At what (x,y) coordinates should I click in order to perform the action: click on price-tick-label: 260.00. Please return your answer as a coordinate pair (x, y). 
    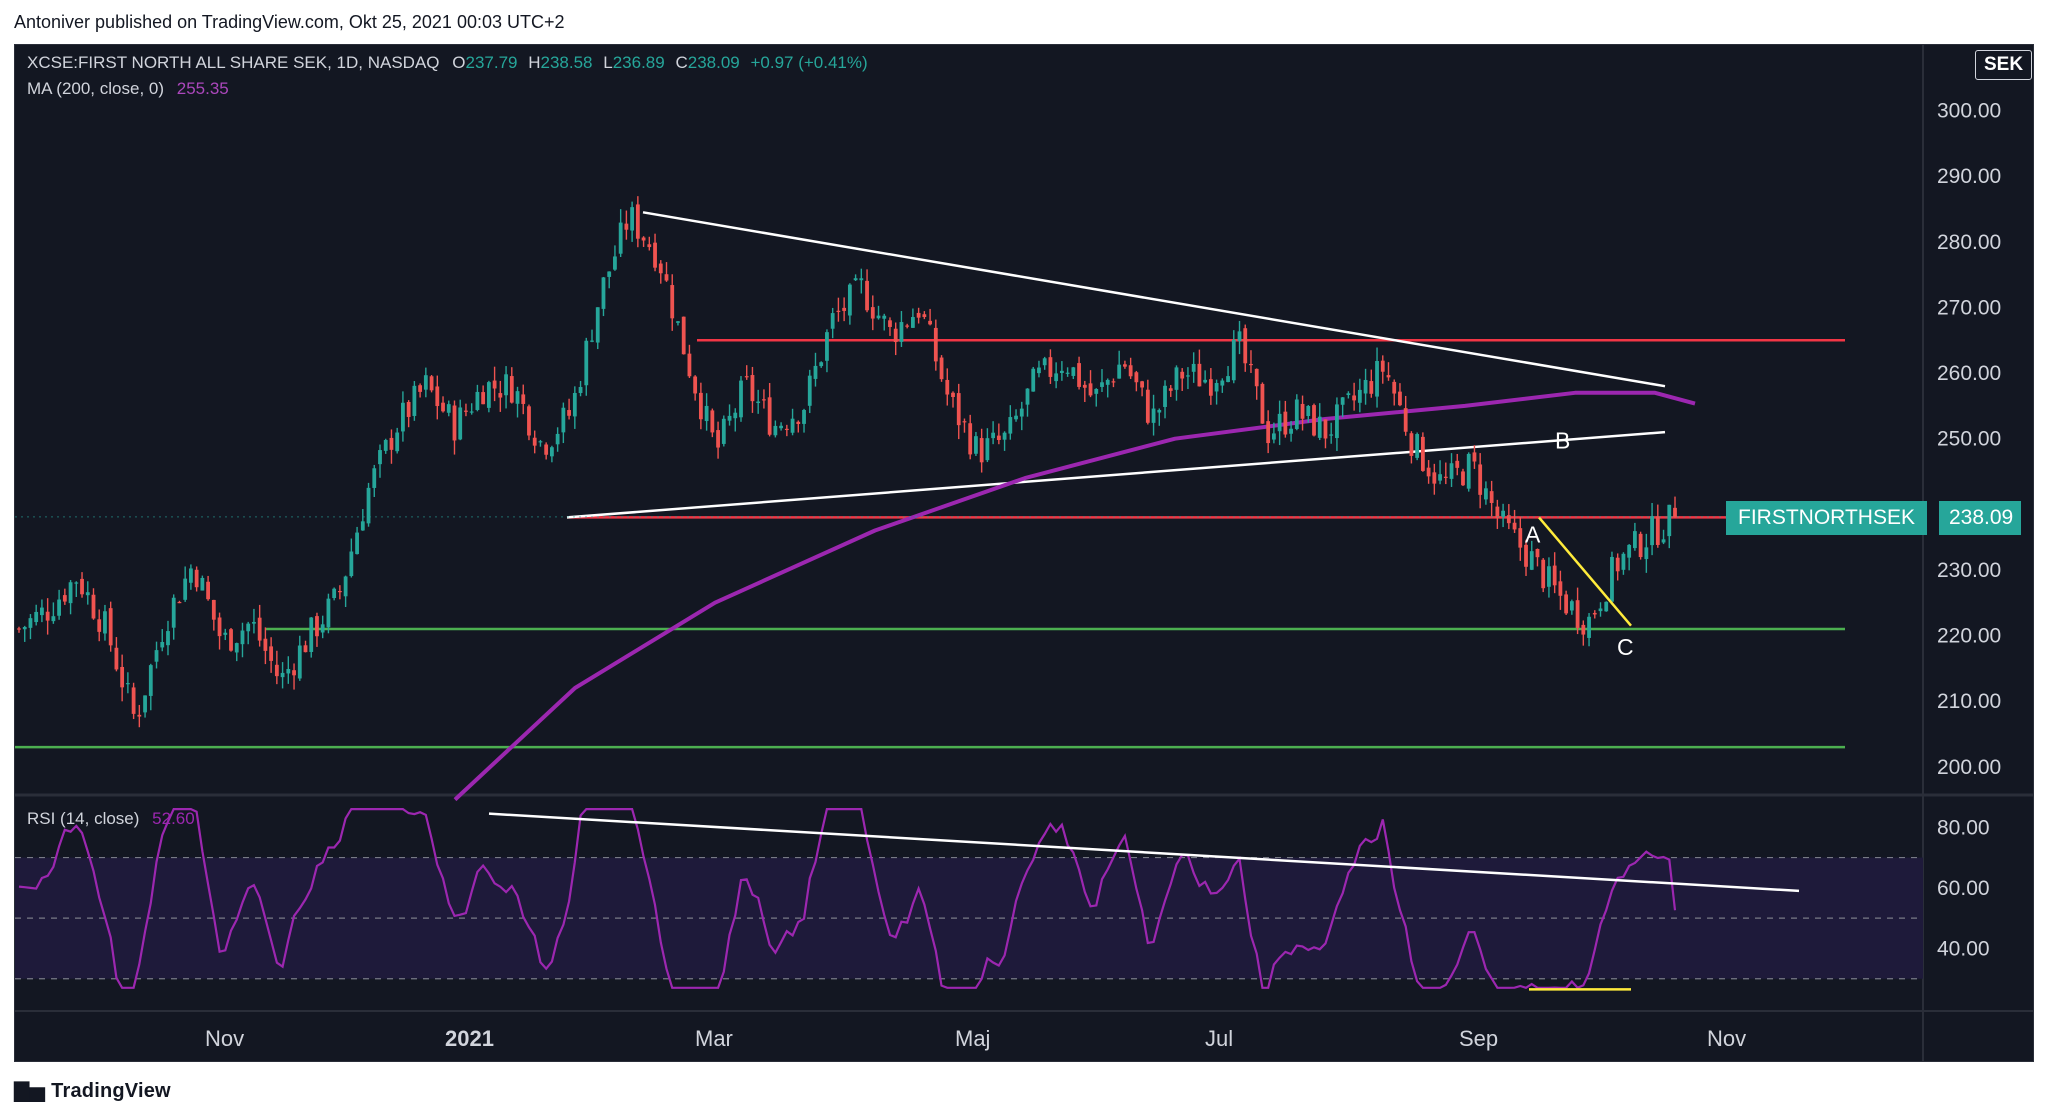
    Looking at the image, I should click on (1969, 373).